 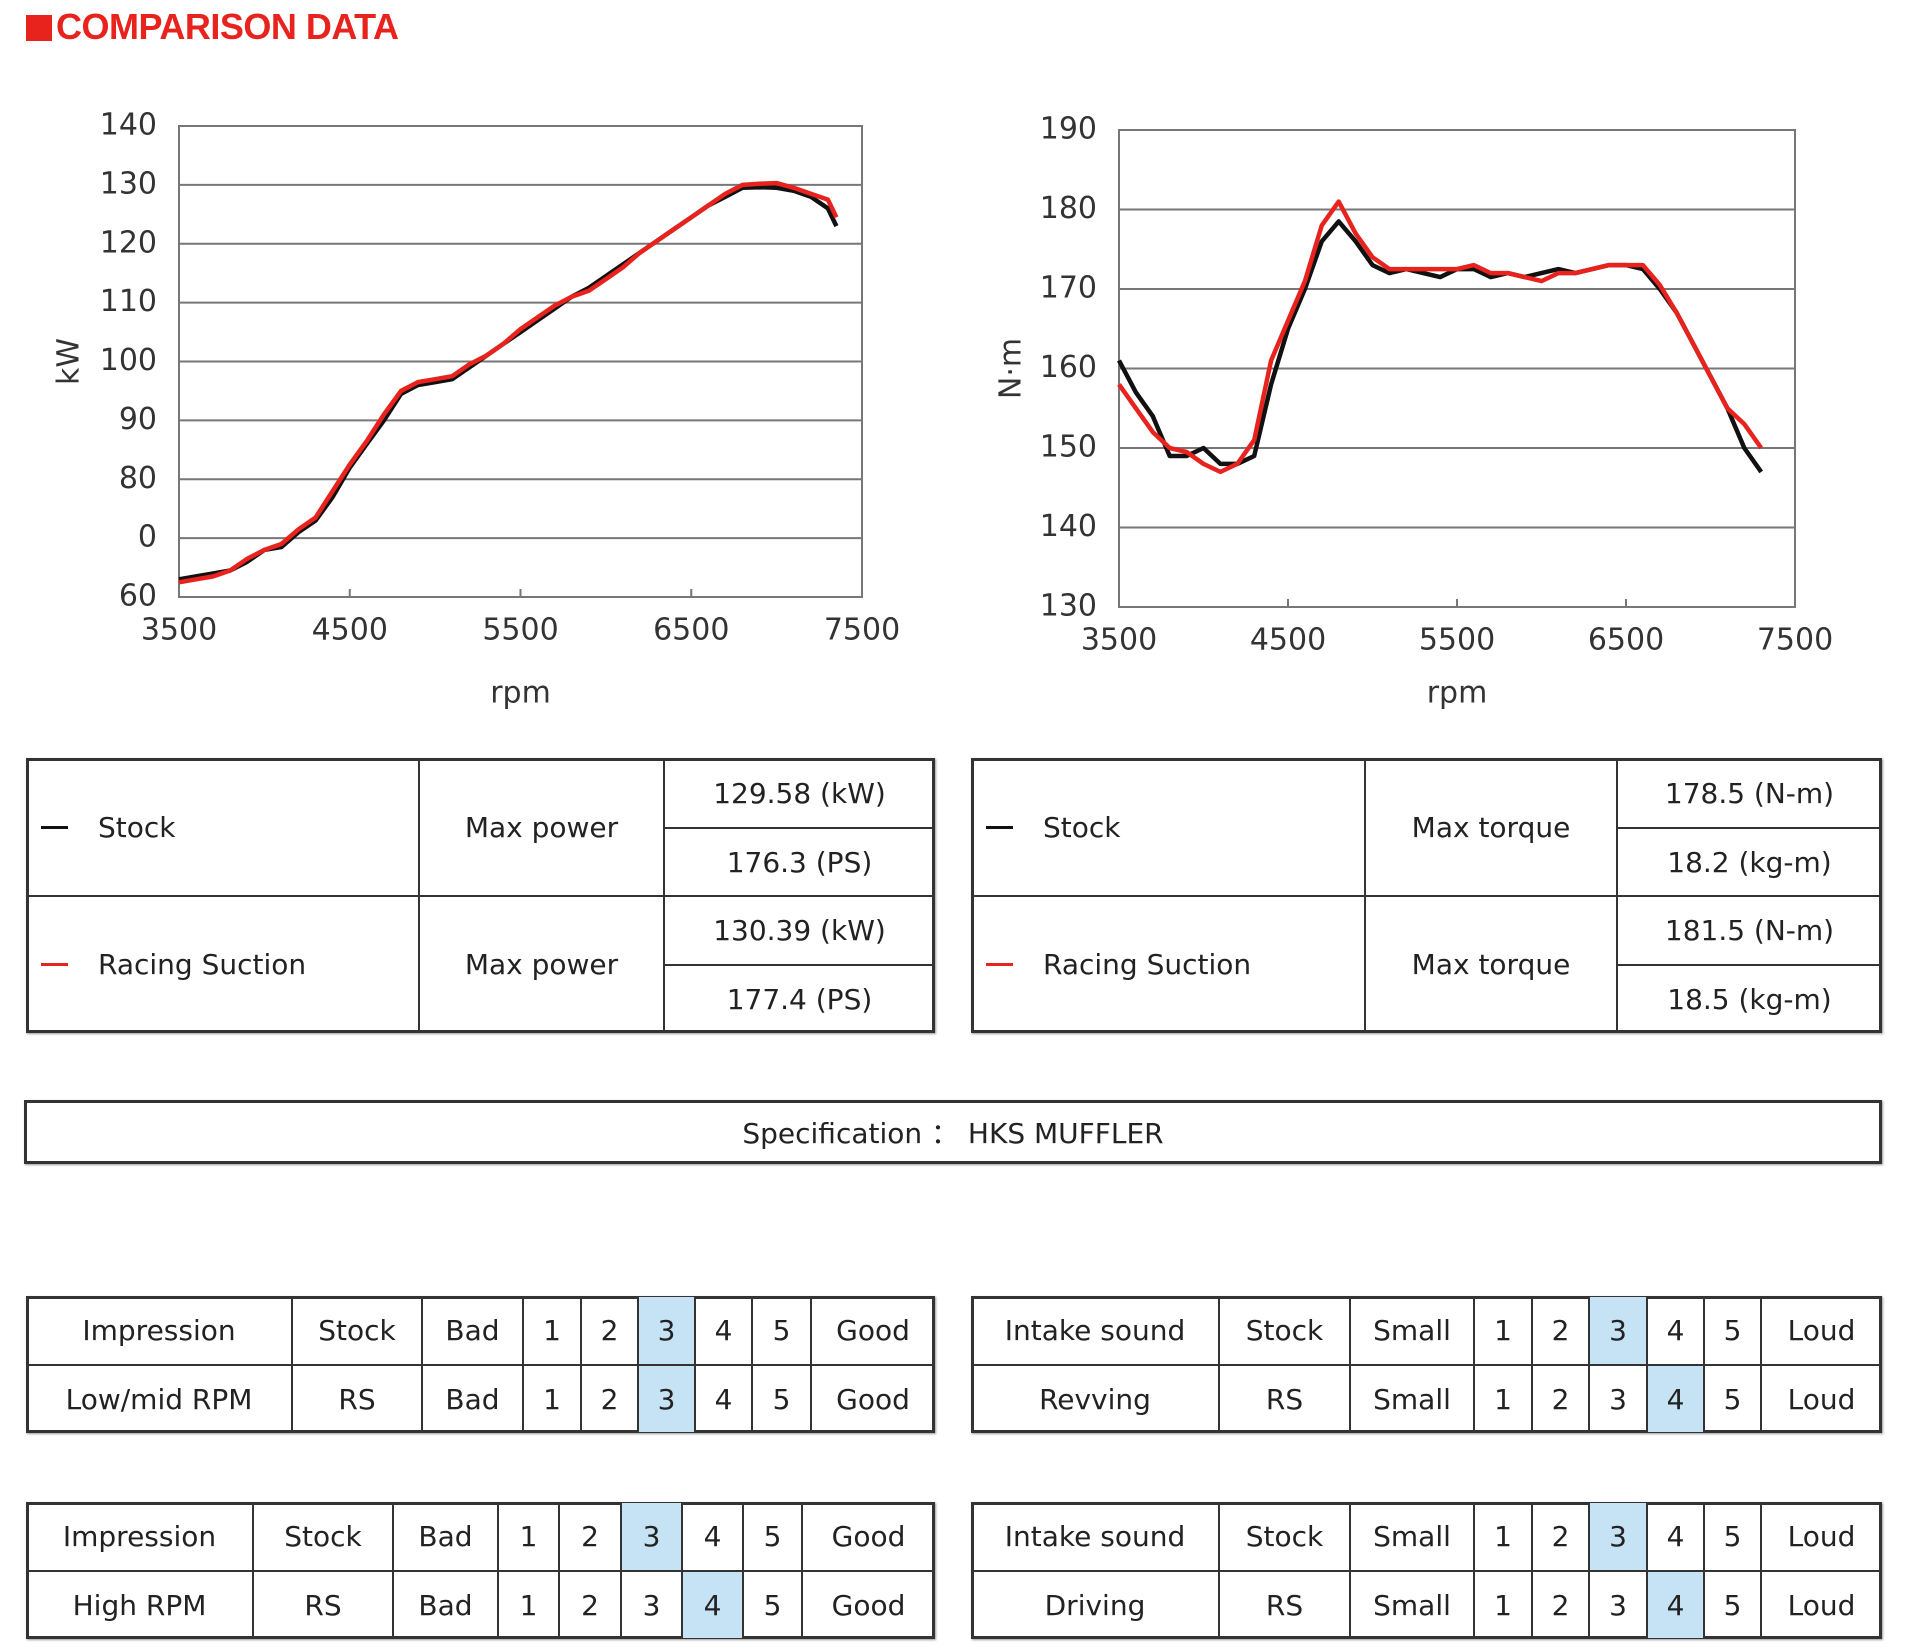 What do you see at coordinates (159, 1399) in the screenshot?
I see `rating-cell: Low/mid RPM` at bounding box center [159, 1399].